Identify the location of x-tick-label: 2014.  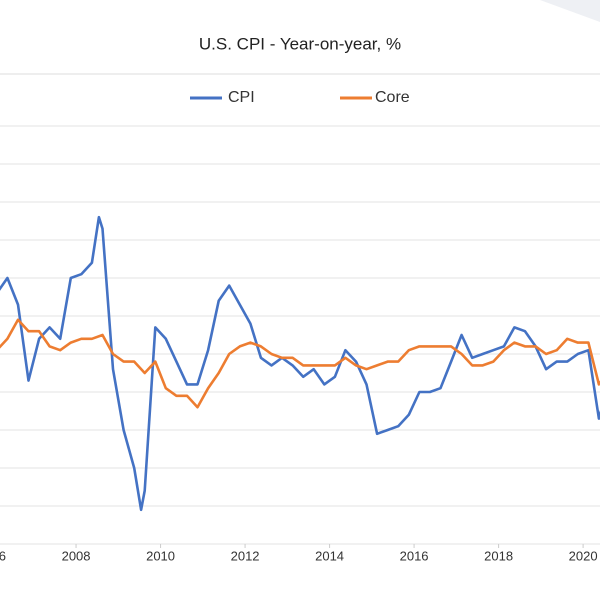
(329, 555).